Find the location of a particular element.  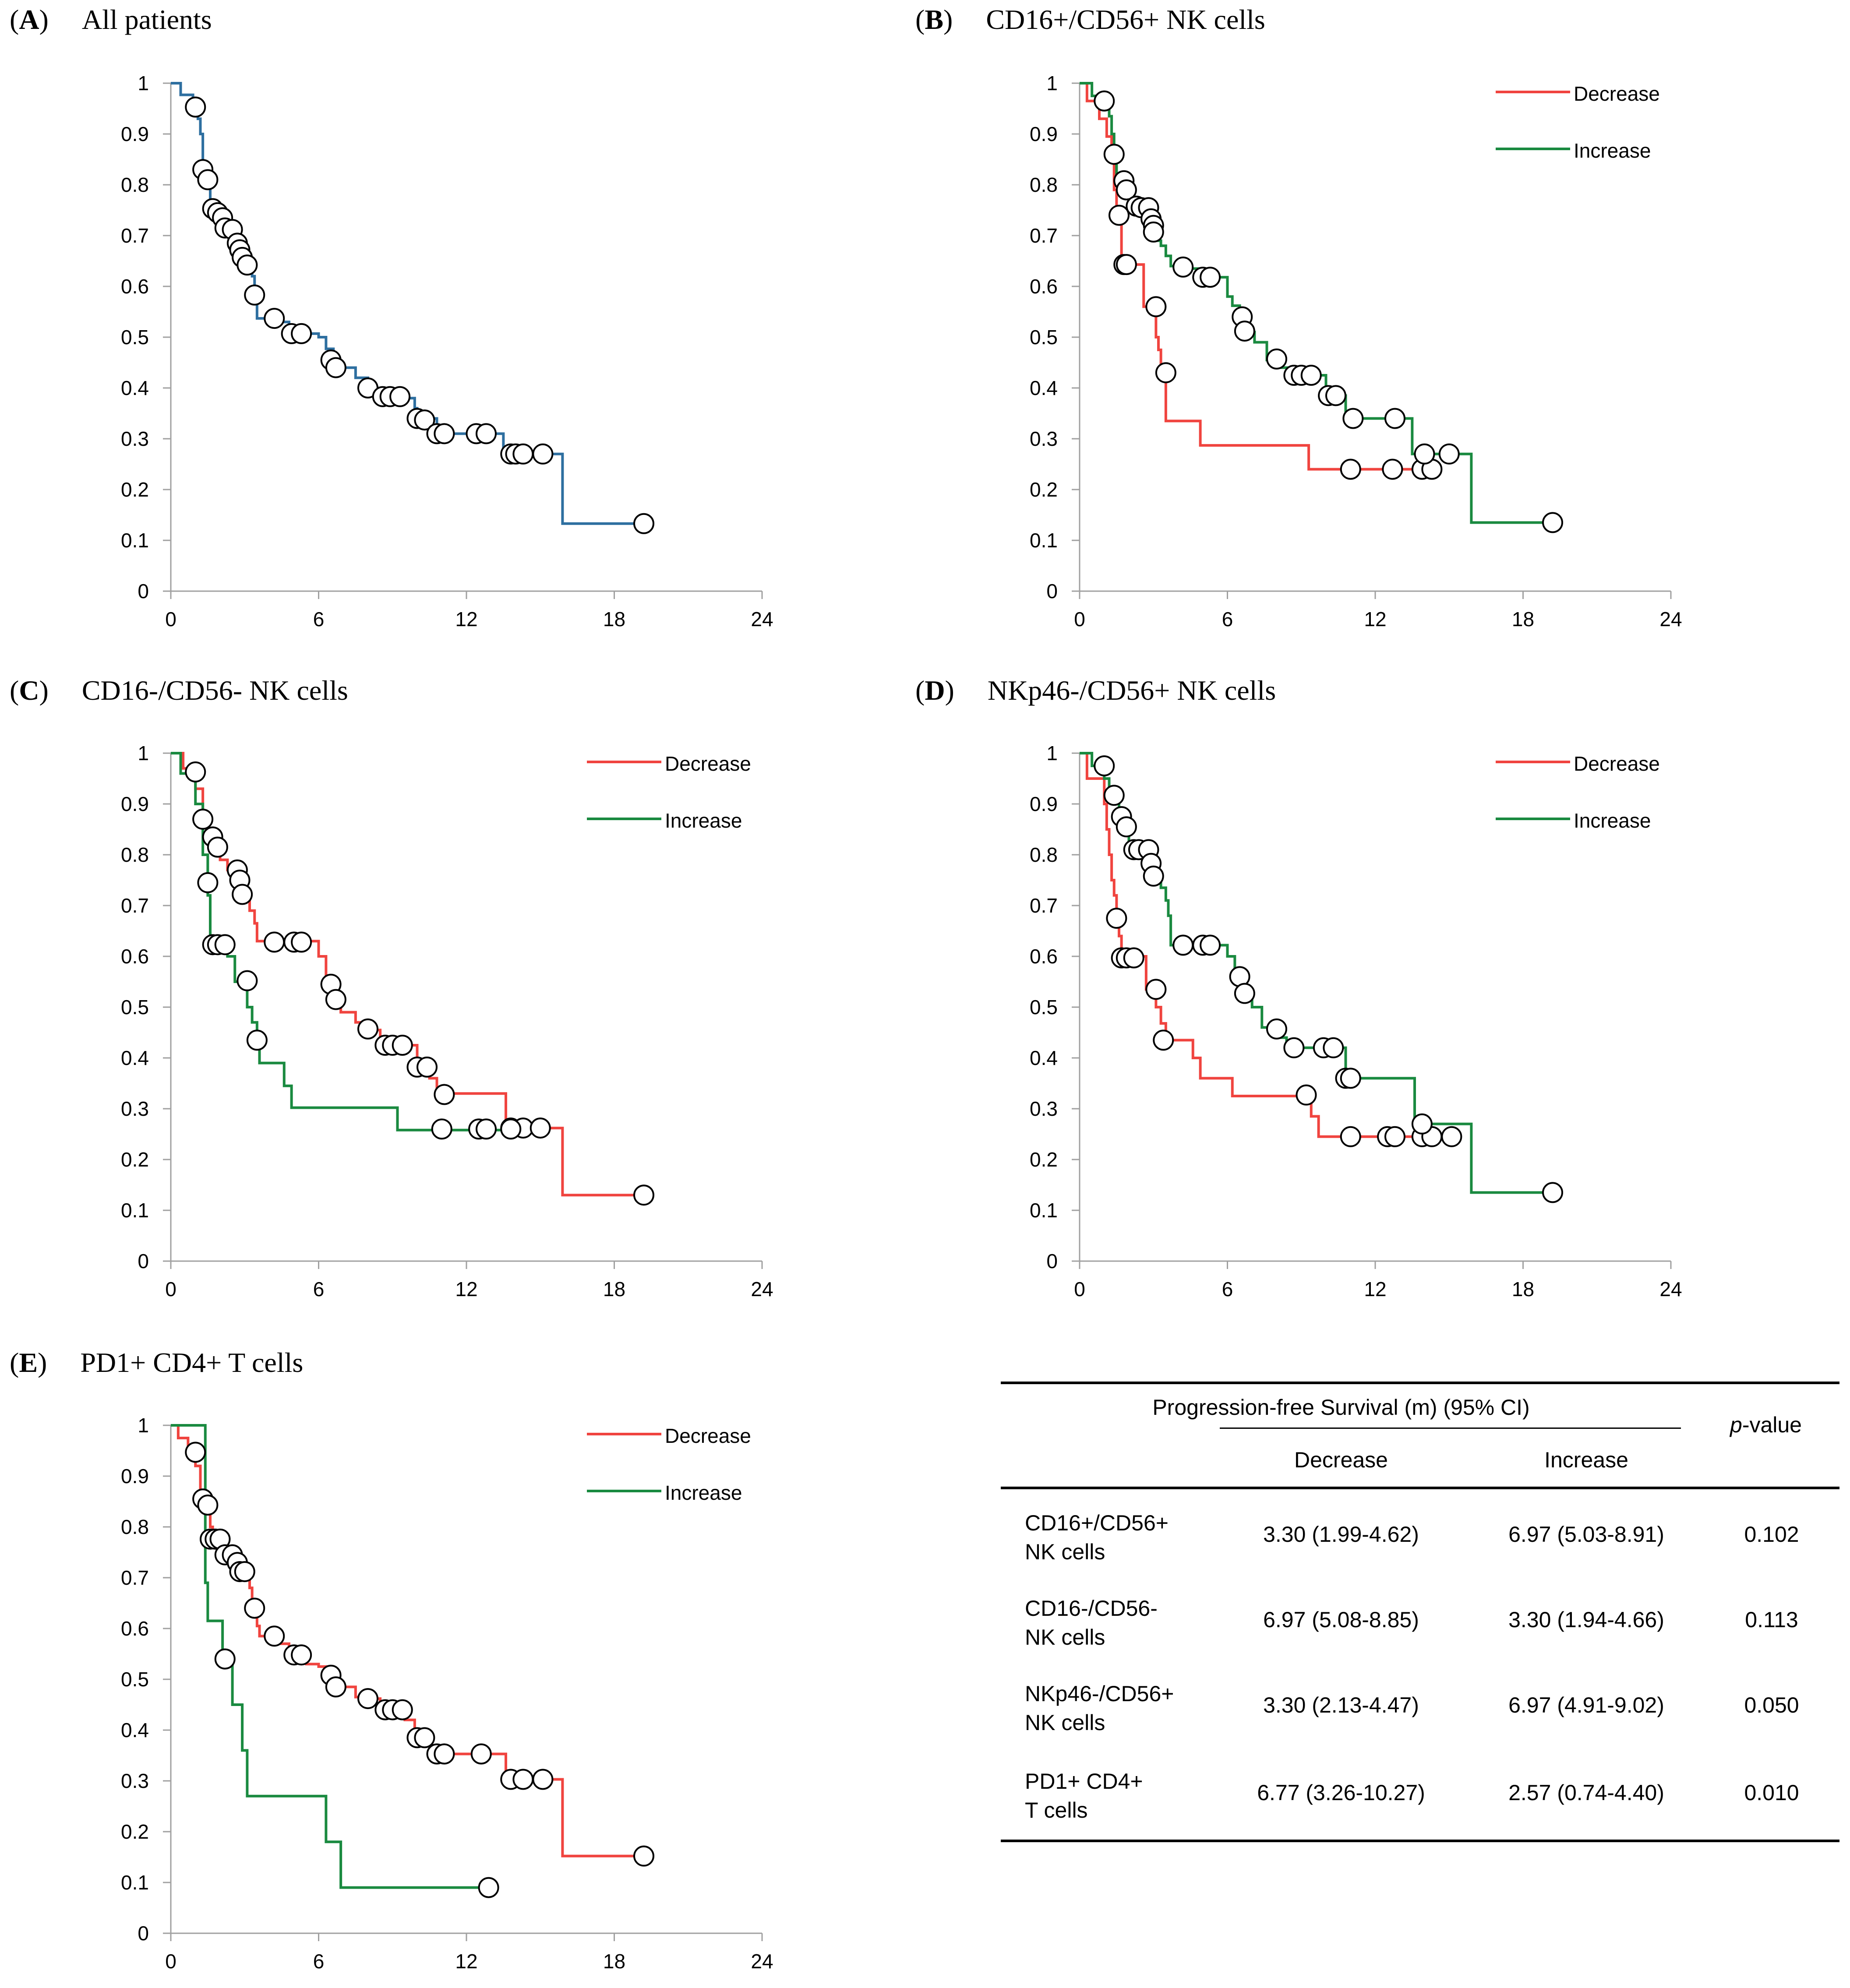

panel-e-letter: E is located at coordinates (29, 1362).